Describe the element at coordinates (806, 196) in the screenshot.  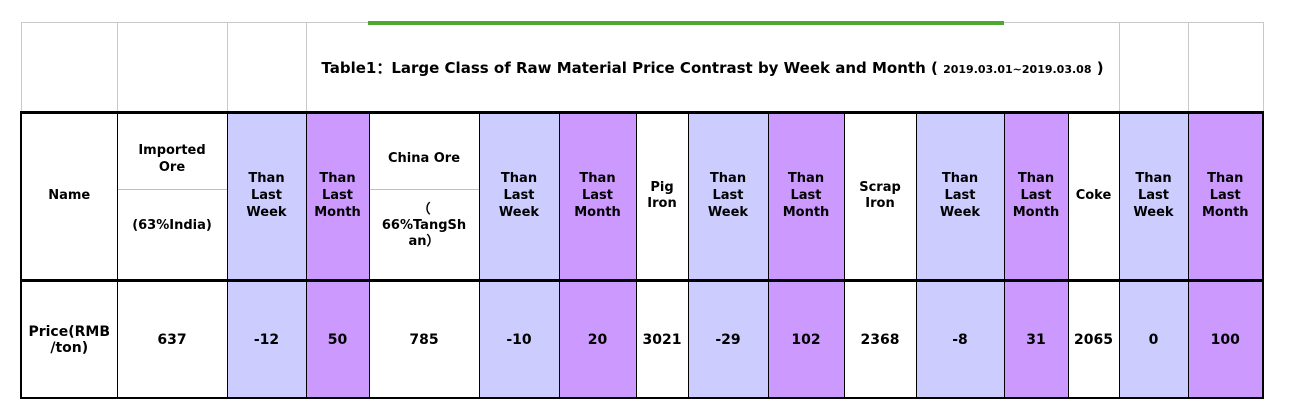
I see `col-header-than-last-month-pig-iron: Than Last Month` at that location.